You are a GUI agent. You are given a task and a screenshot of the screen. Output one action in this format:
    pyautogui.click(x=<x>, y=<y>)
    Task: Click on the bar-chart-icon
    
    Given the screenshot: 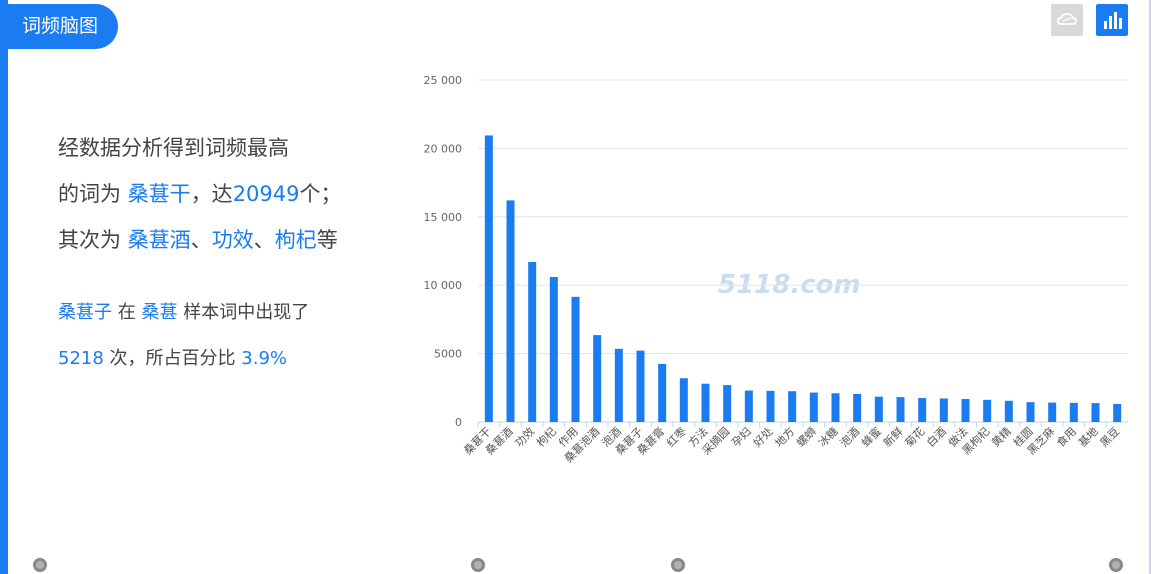 What is the action you would take?
    pyautogui.click(x=1113, y=20)
    